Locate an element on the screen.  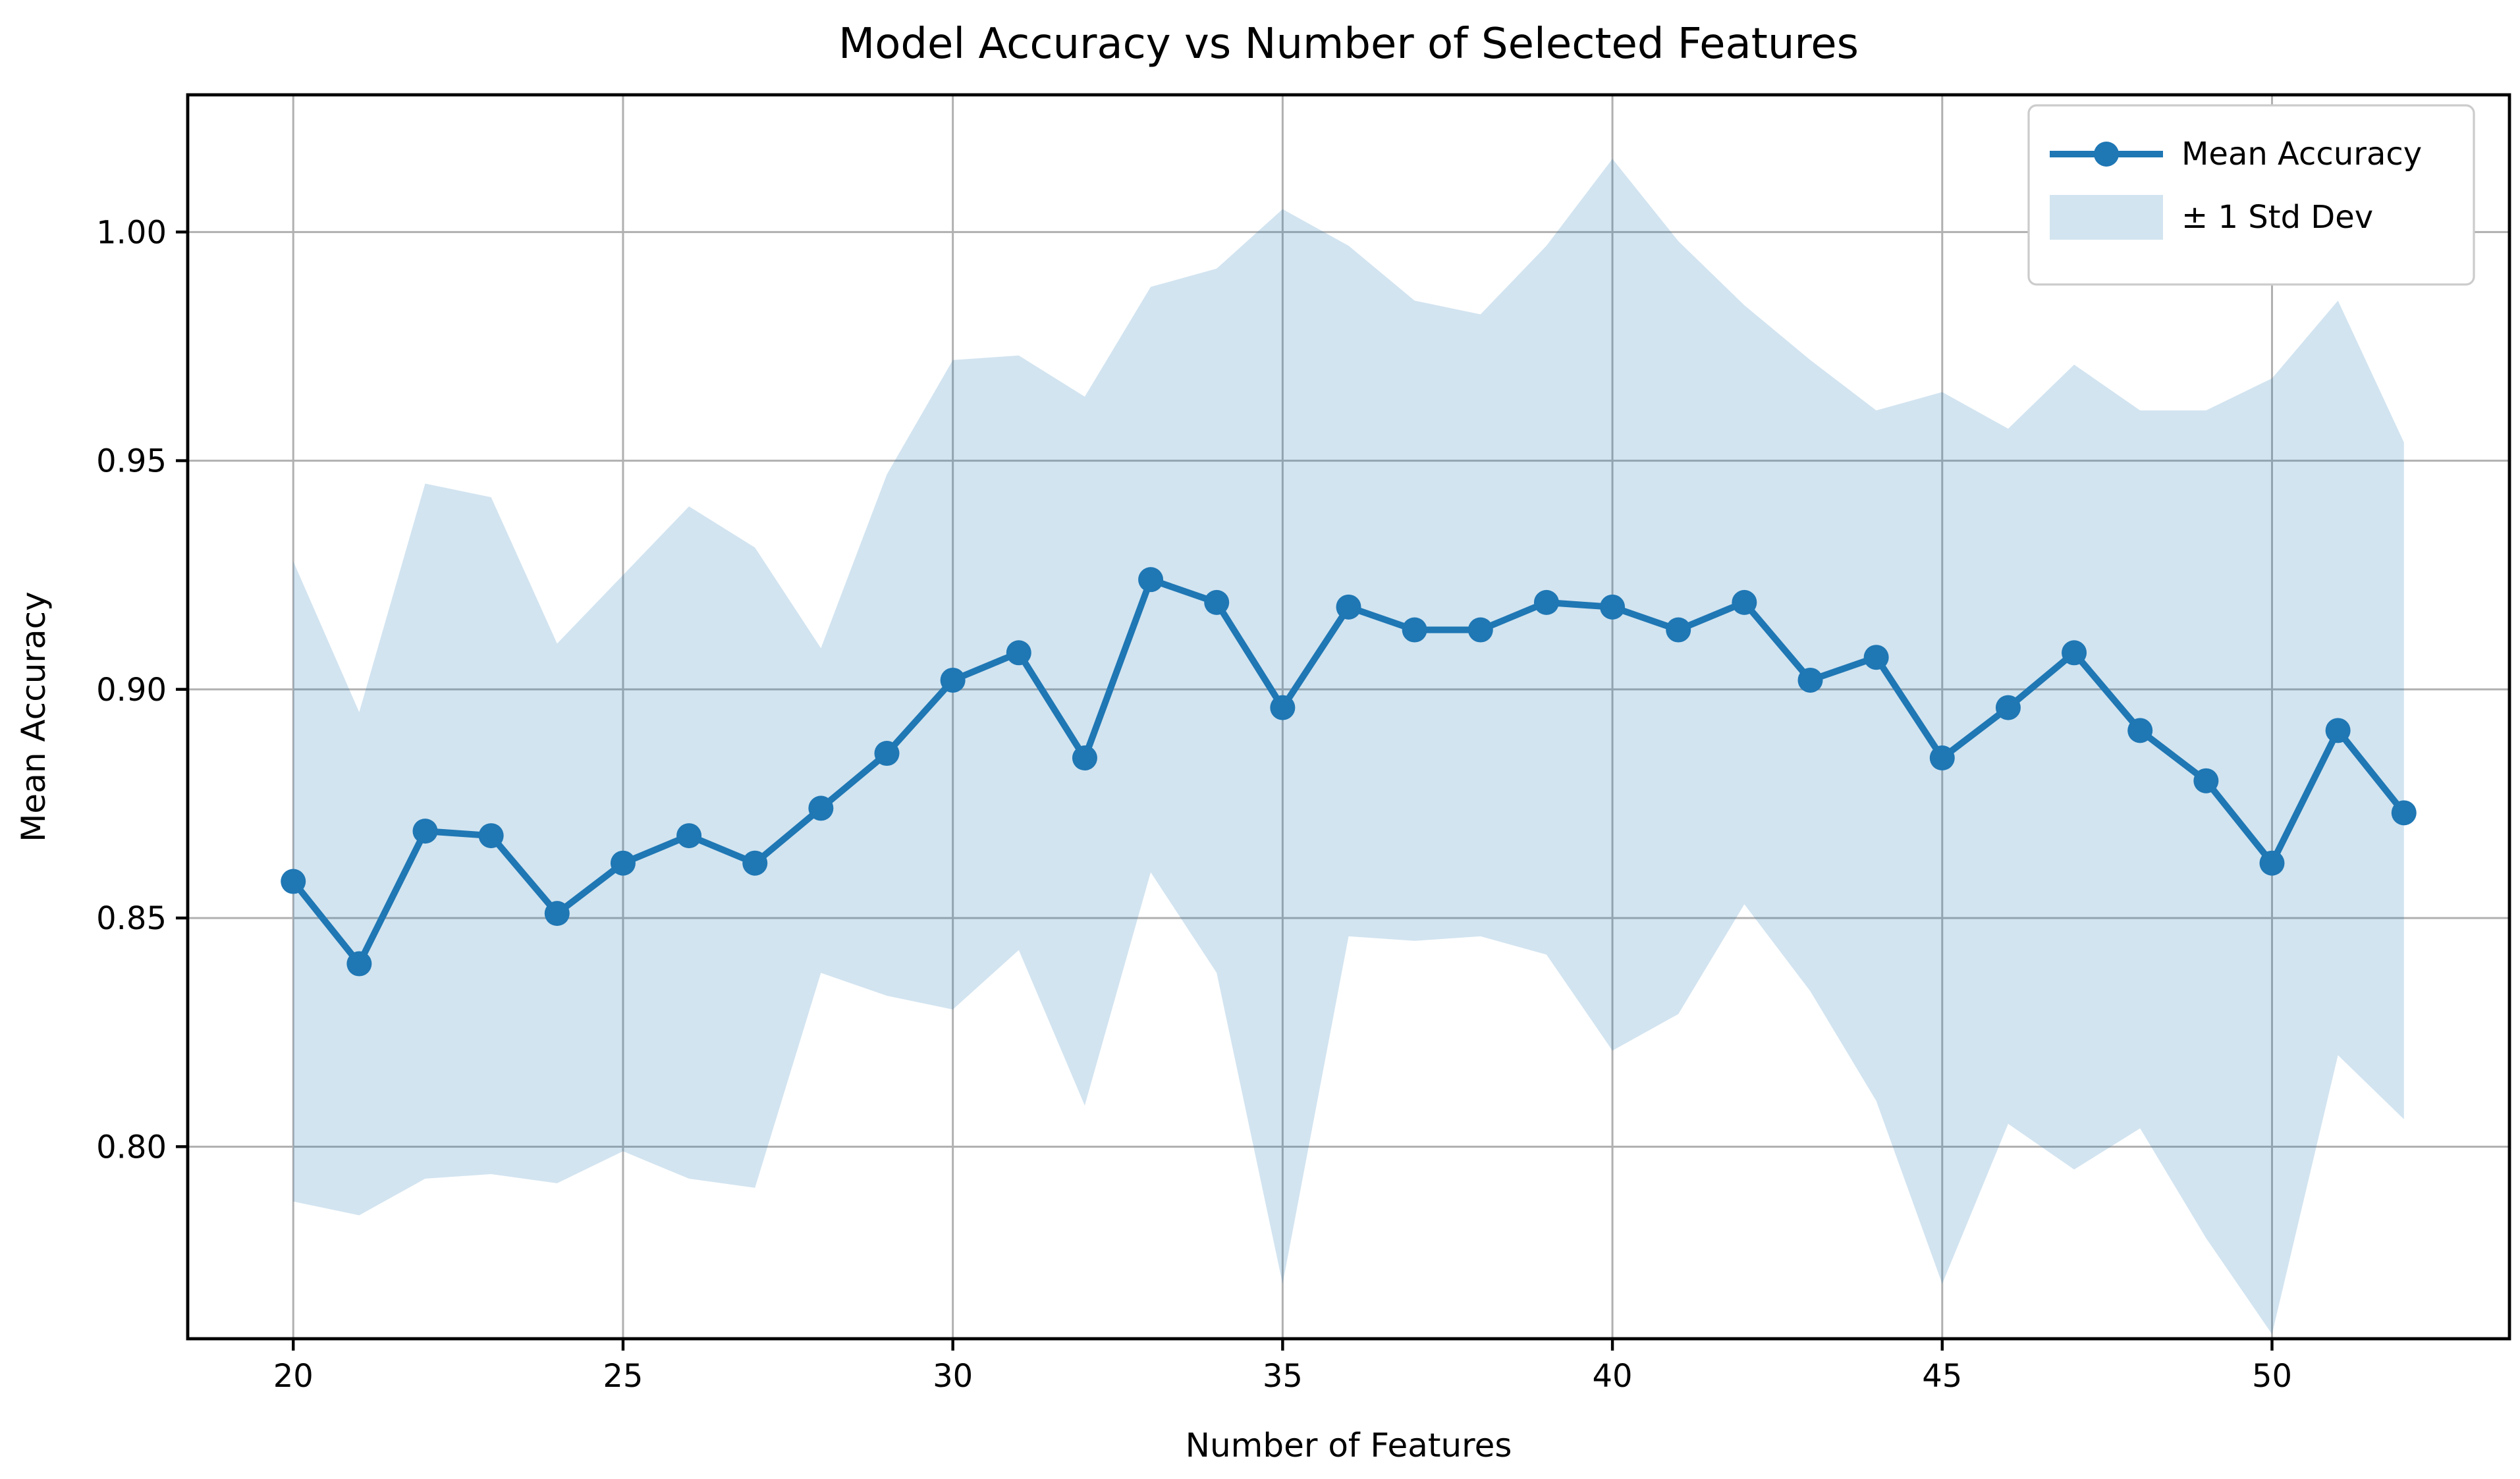
legend-label-std-dev: ± 1 Std Dev is located at coordinates (2277, 217).